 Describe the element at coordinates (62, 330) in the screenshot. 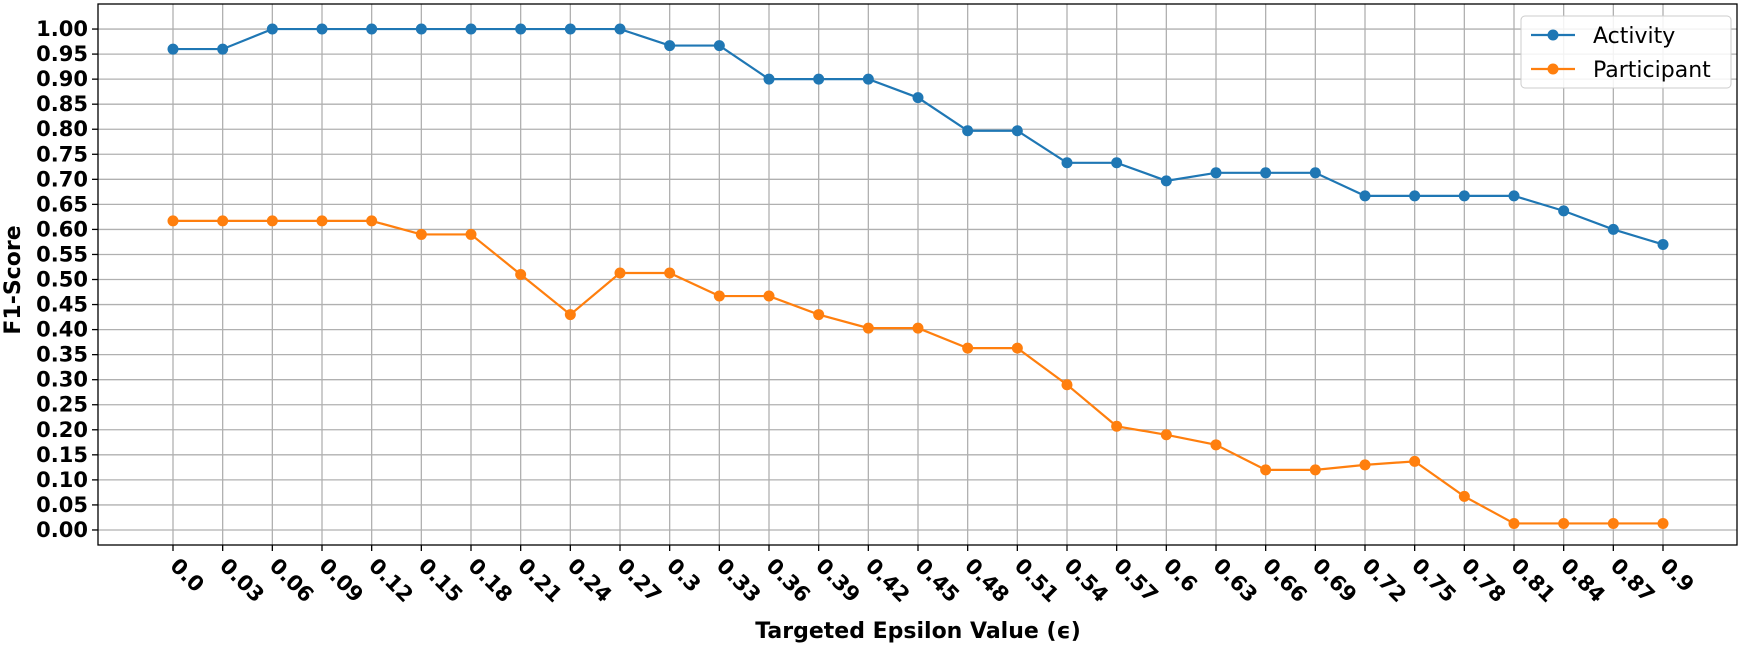

I see `y-tick-label: 0.40` at that location.